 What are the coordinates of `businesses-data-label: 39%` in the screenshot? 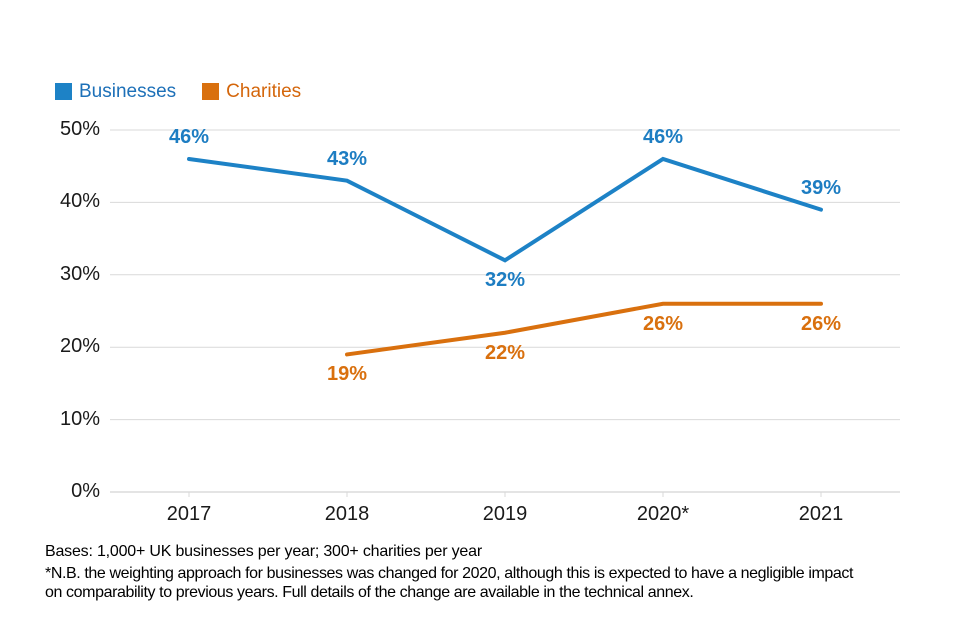 It's located at (821, 187).